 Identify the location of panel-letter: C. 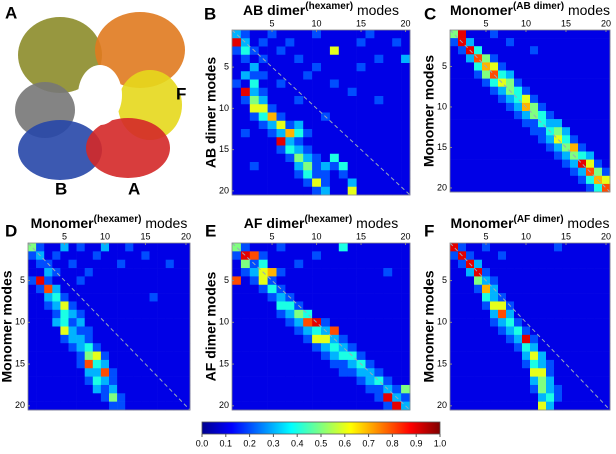
(430, 13).